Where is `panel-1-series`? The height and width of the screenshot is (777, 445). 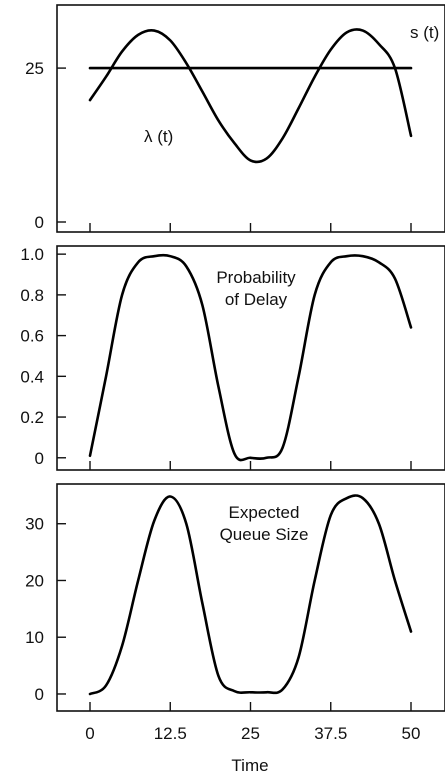 panel-1-series is located at coordinates (250, 96).